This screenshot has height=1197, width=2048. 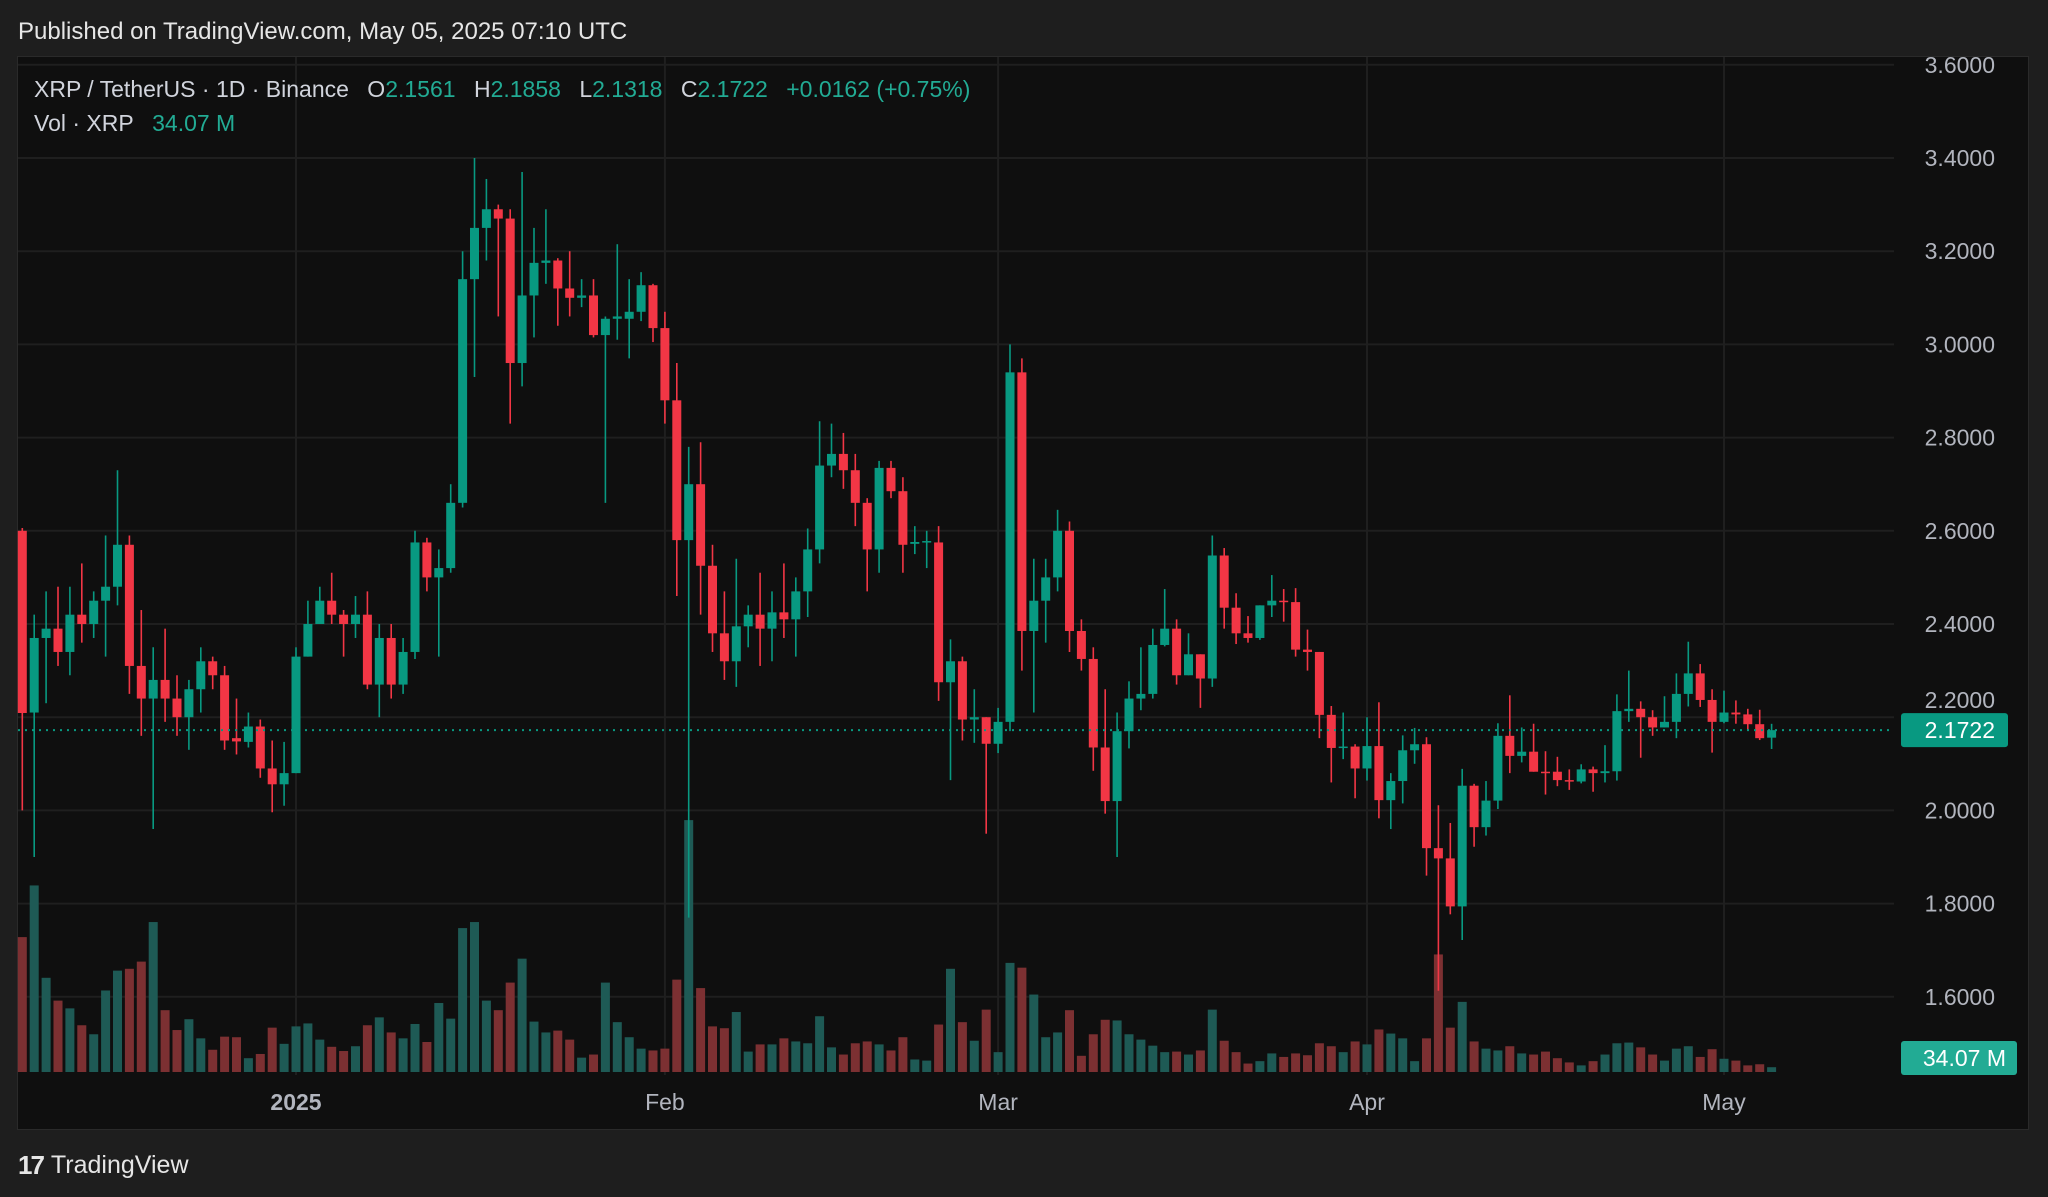 I want to click on volume-value: 34.07 M, so click(x=194, y=123).